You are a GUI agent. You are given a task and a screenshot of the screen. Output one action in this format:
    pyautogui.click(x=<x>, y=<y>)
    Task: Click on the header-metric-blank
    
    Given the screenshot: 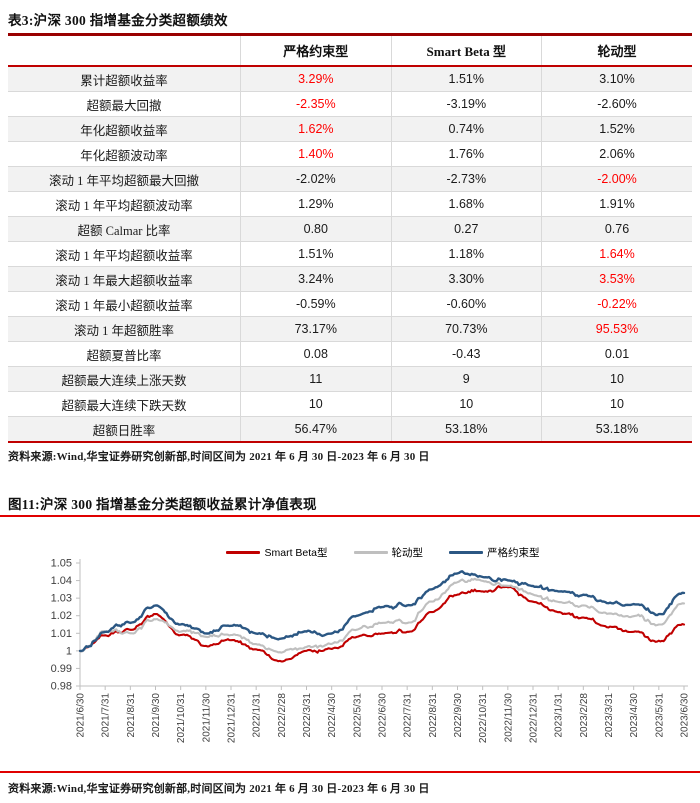 What is the action you would take?
    pyautogui.click(x=124, y=50)
    